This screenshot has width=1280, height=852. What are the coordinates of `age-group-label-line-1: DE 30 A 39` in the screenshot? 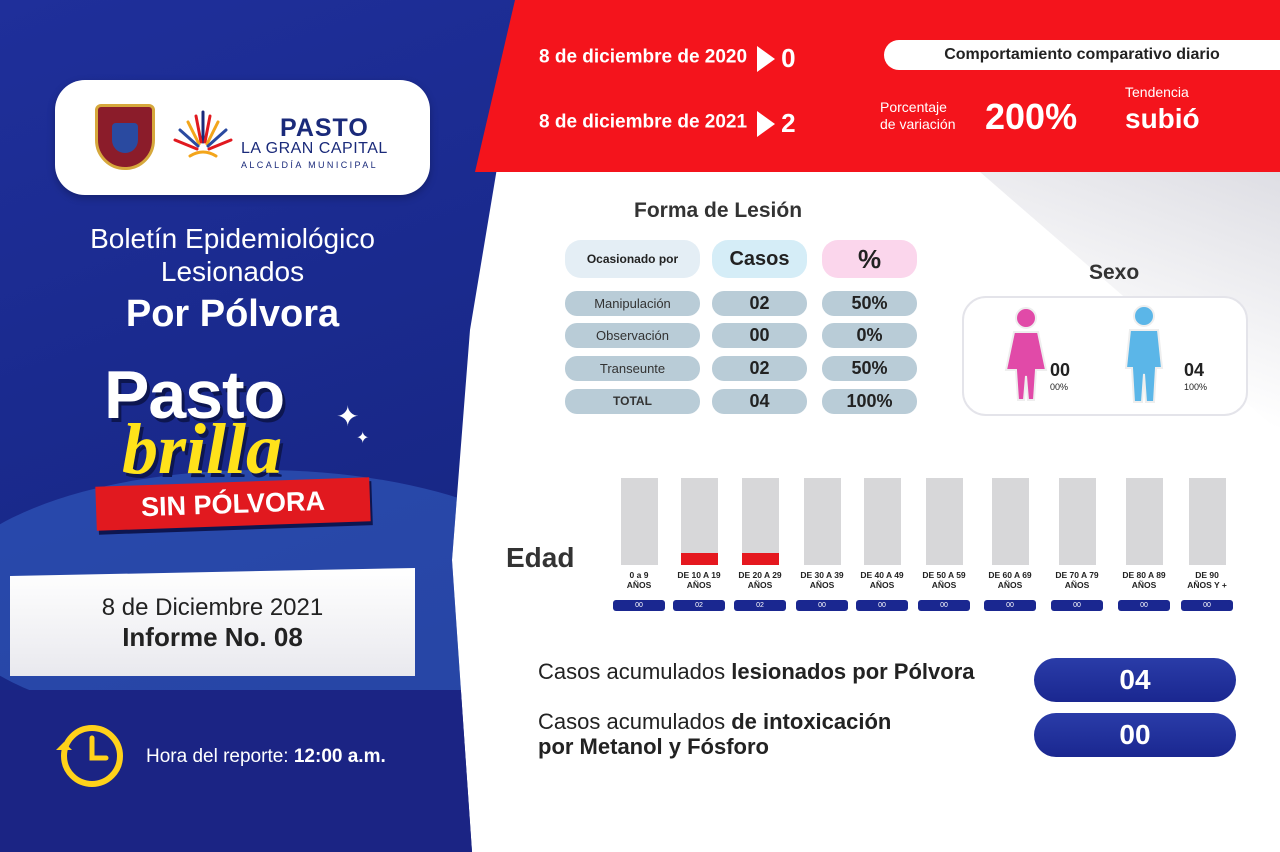 It's located at (822, 575).